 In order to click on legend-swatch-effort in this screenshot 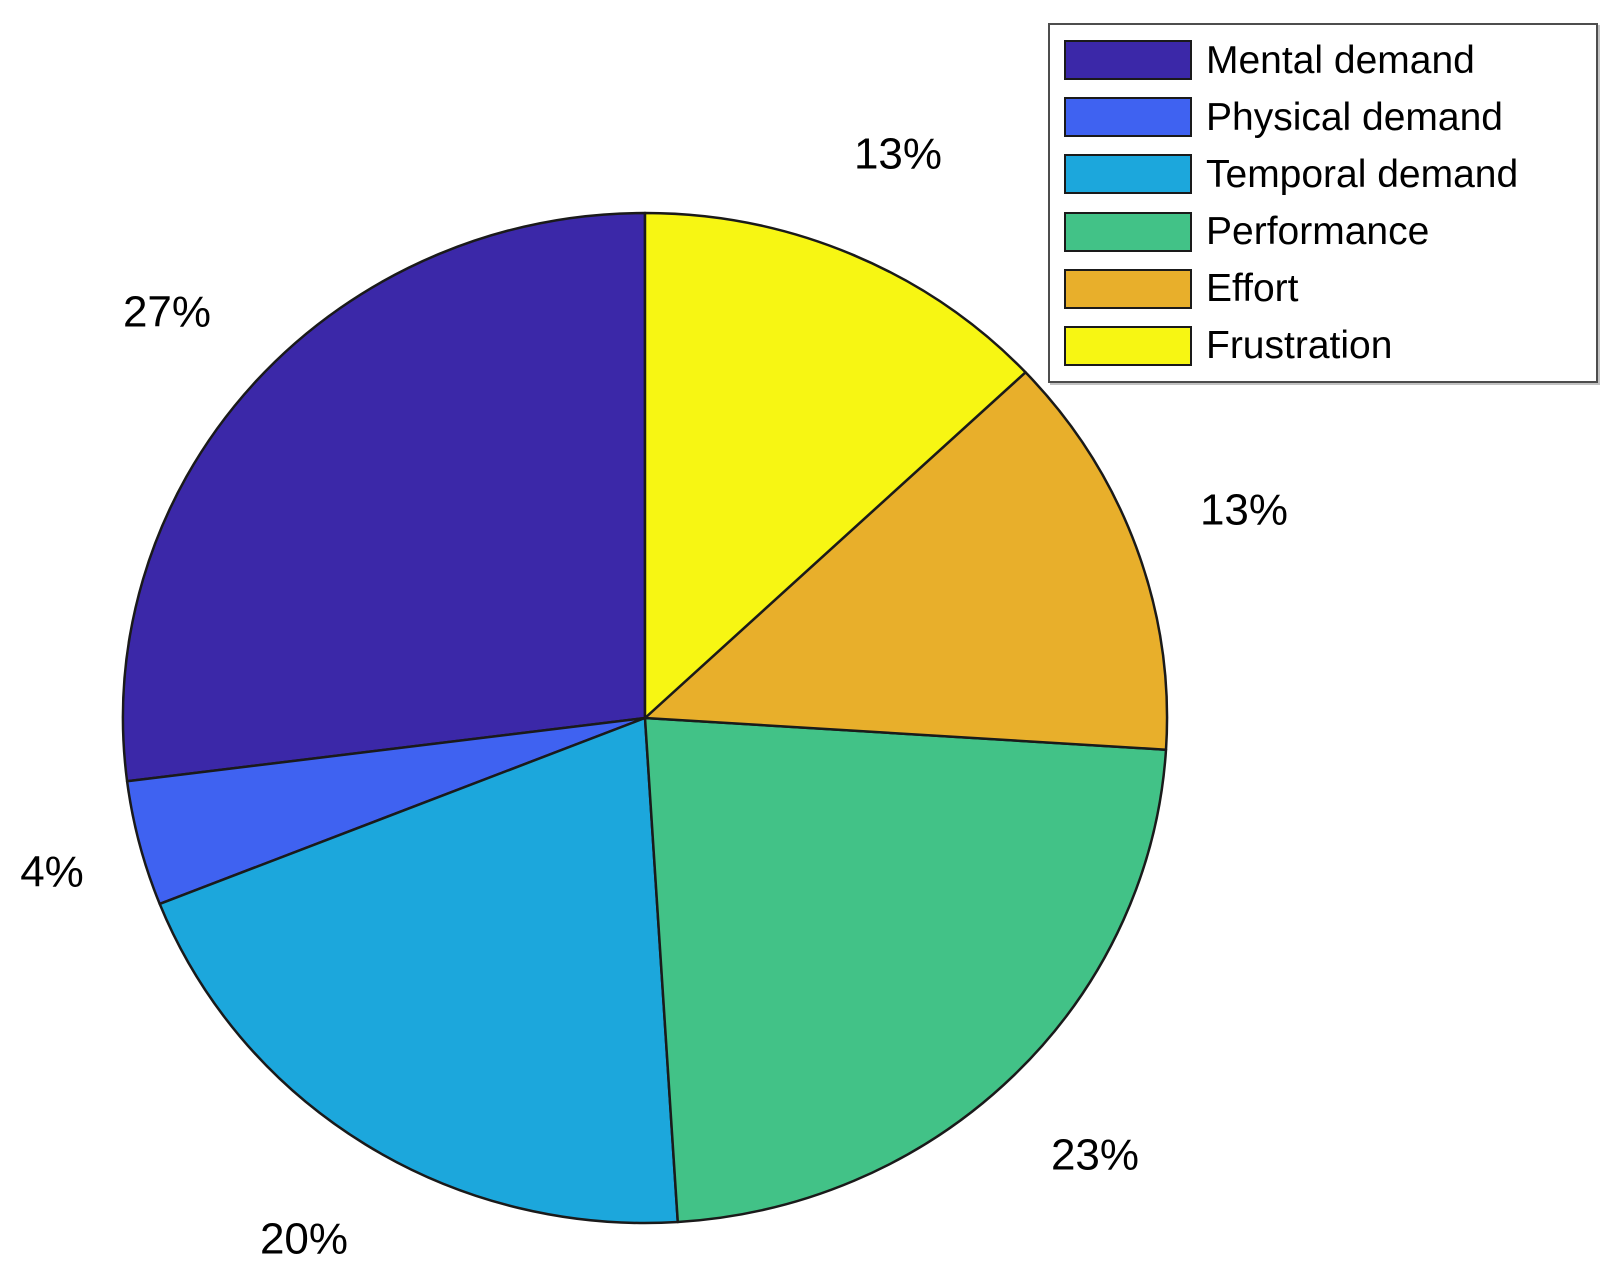, I will do `click(1128, 288)`.